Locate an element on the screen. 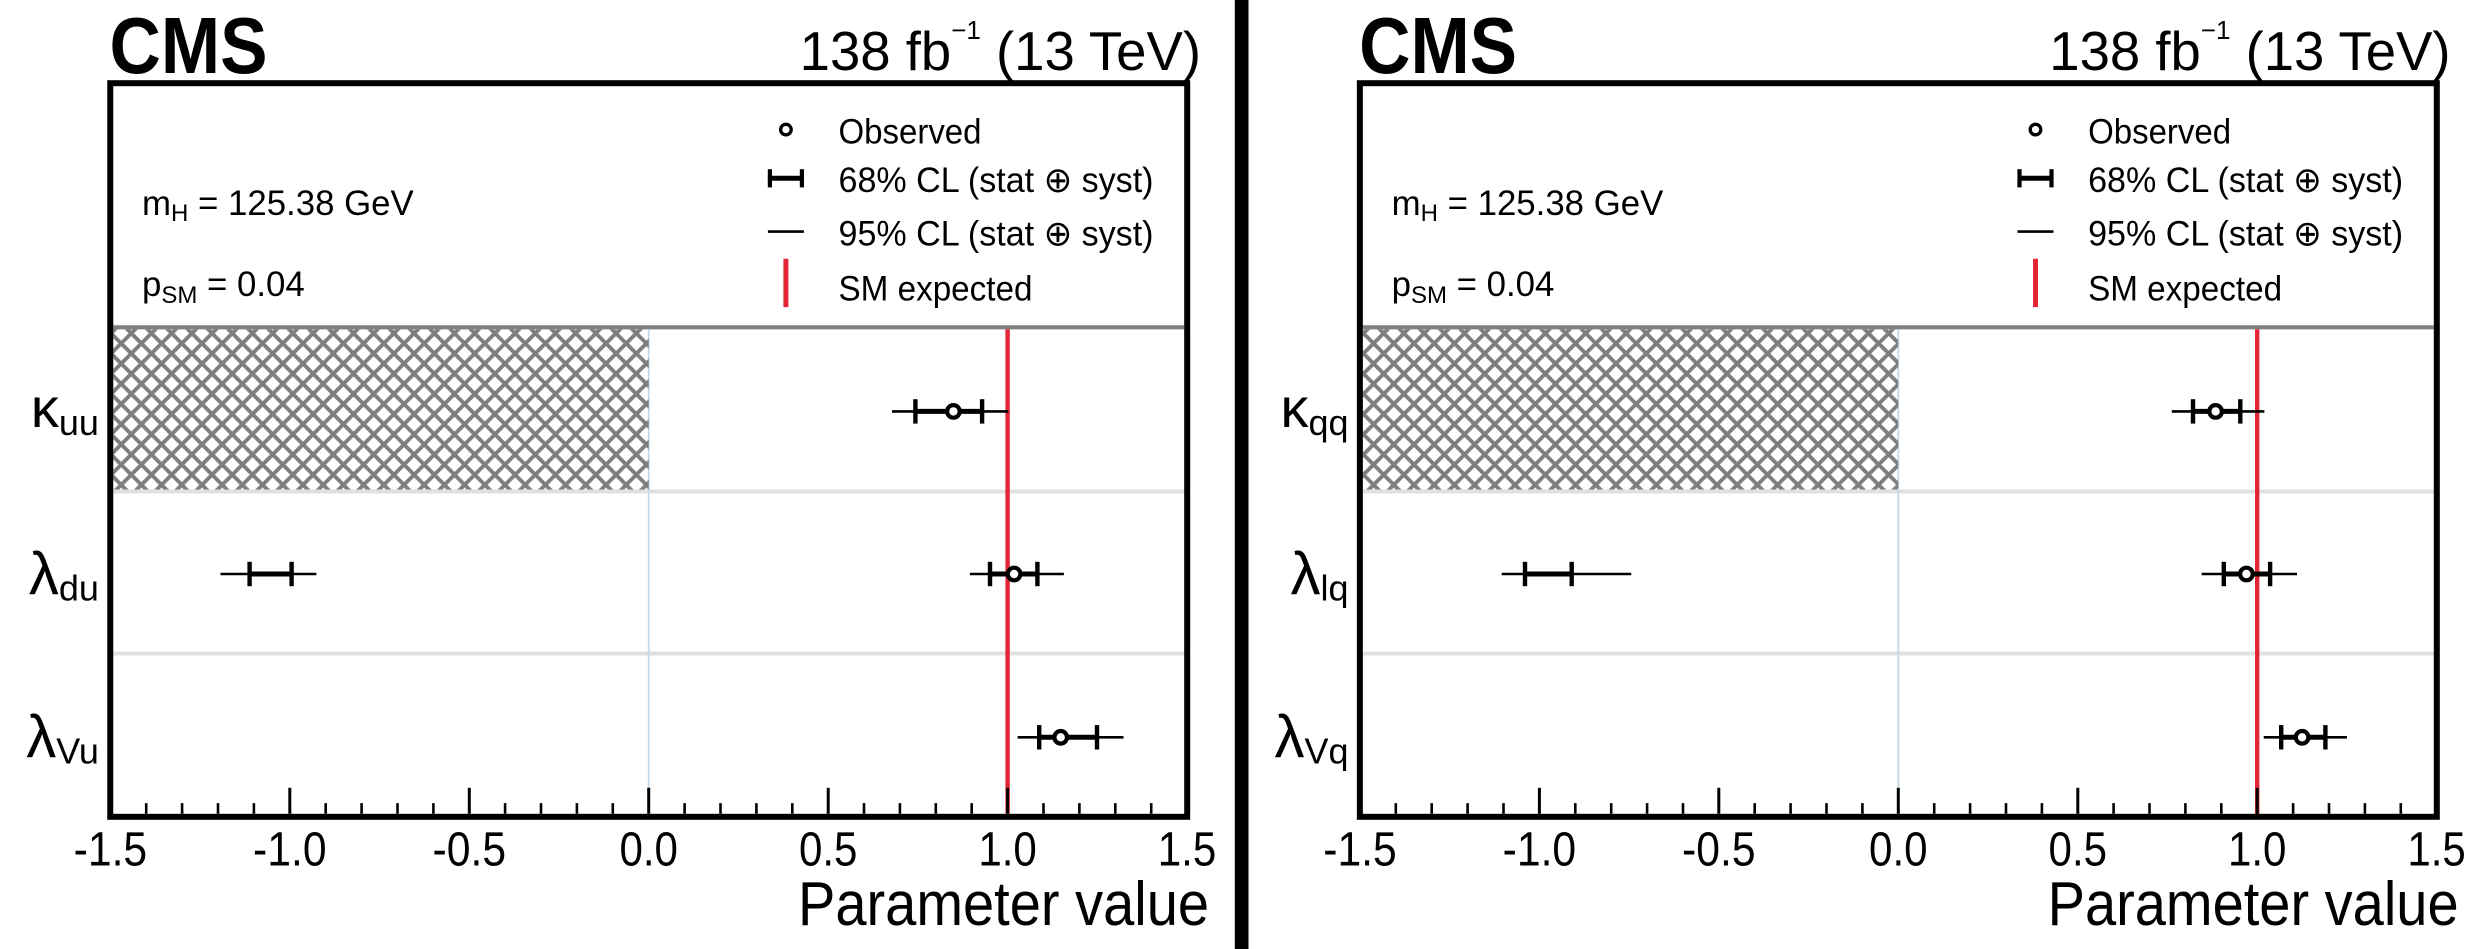  svg-text: pSM = 0.04 is located at coordinates (223, 287).